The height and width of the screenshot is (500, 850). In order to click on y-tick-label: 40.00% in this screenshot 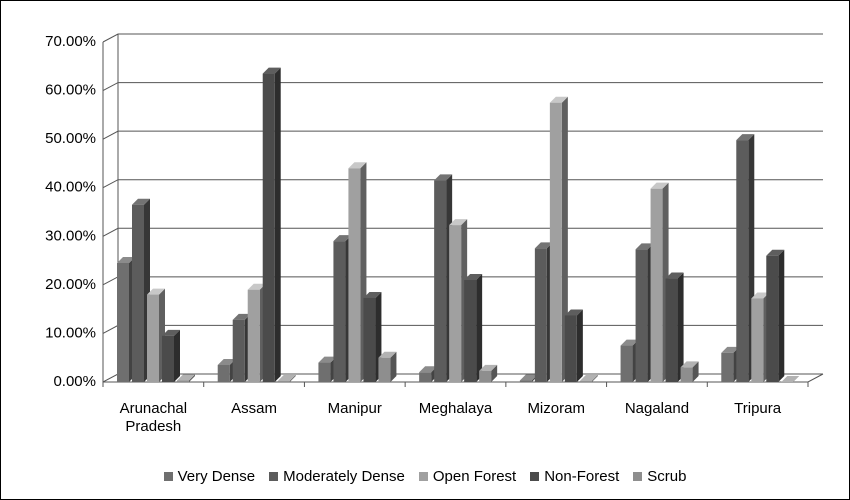, I will do `click(70, 187)`.